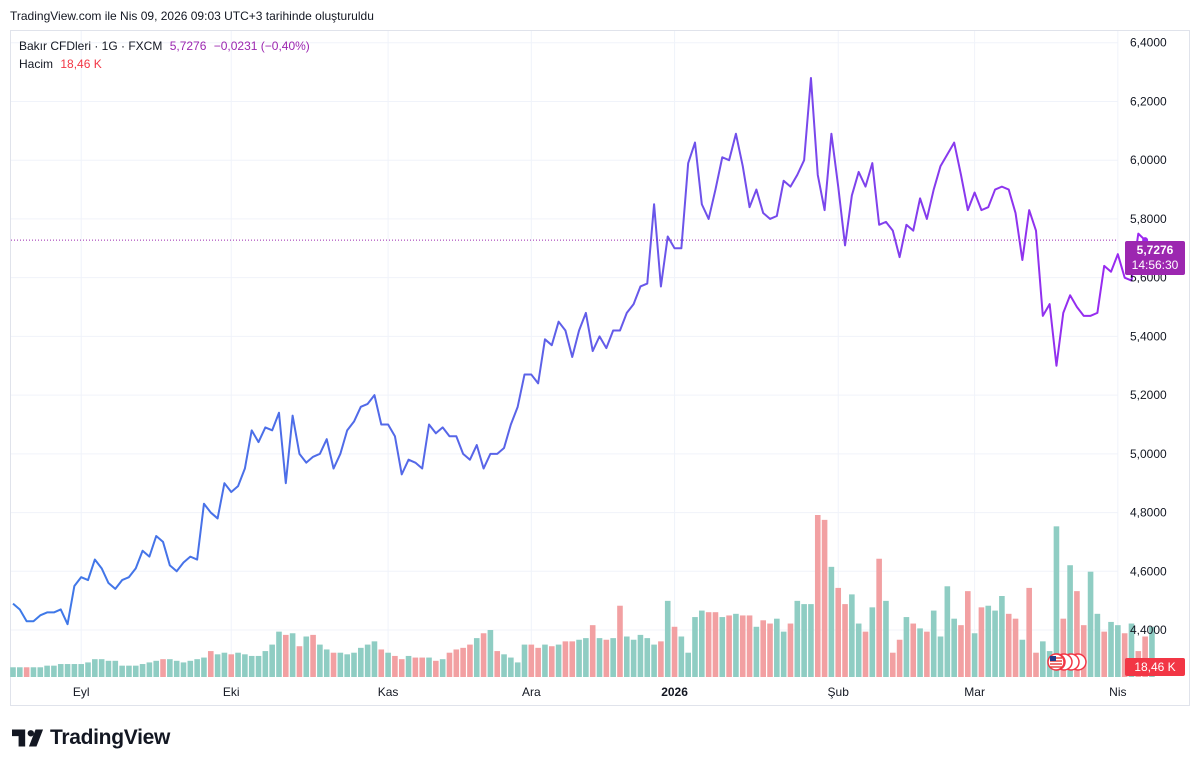  I want to click on x-tick-label: Eyl, so click(81, 692).